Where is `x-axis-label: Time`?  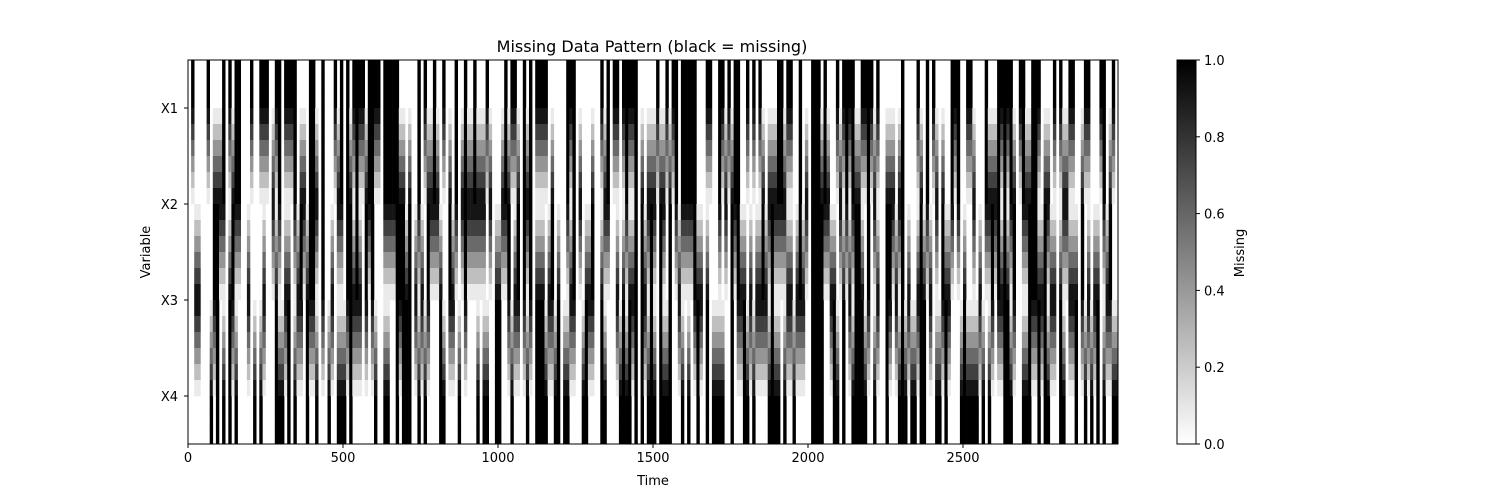
x-axis-label: Time is located at coordinates (652, 481).